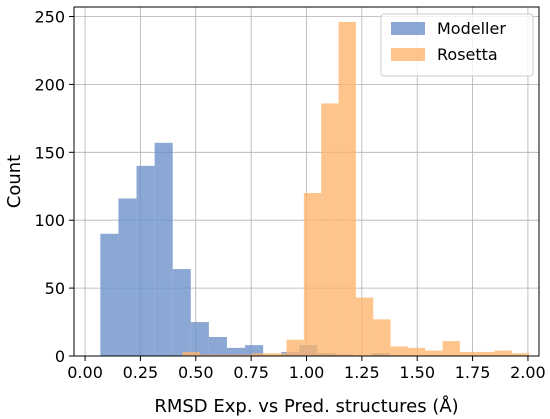  Describe the element at coordinates (473, 372) in the screenshot. I see `x-tick-label: 1.75` at that location.